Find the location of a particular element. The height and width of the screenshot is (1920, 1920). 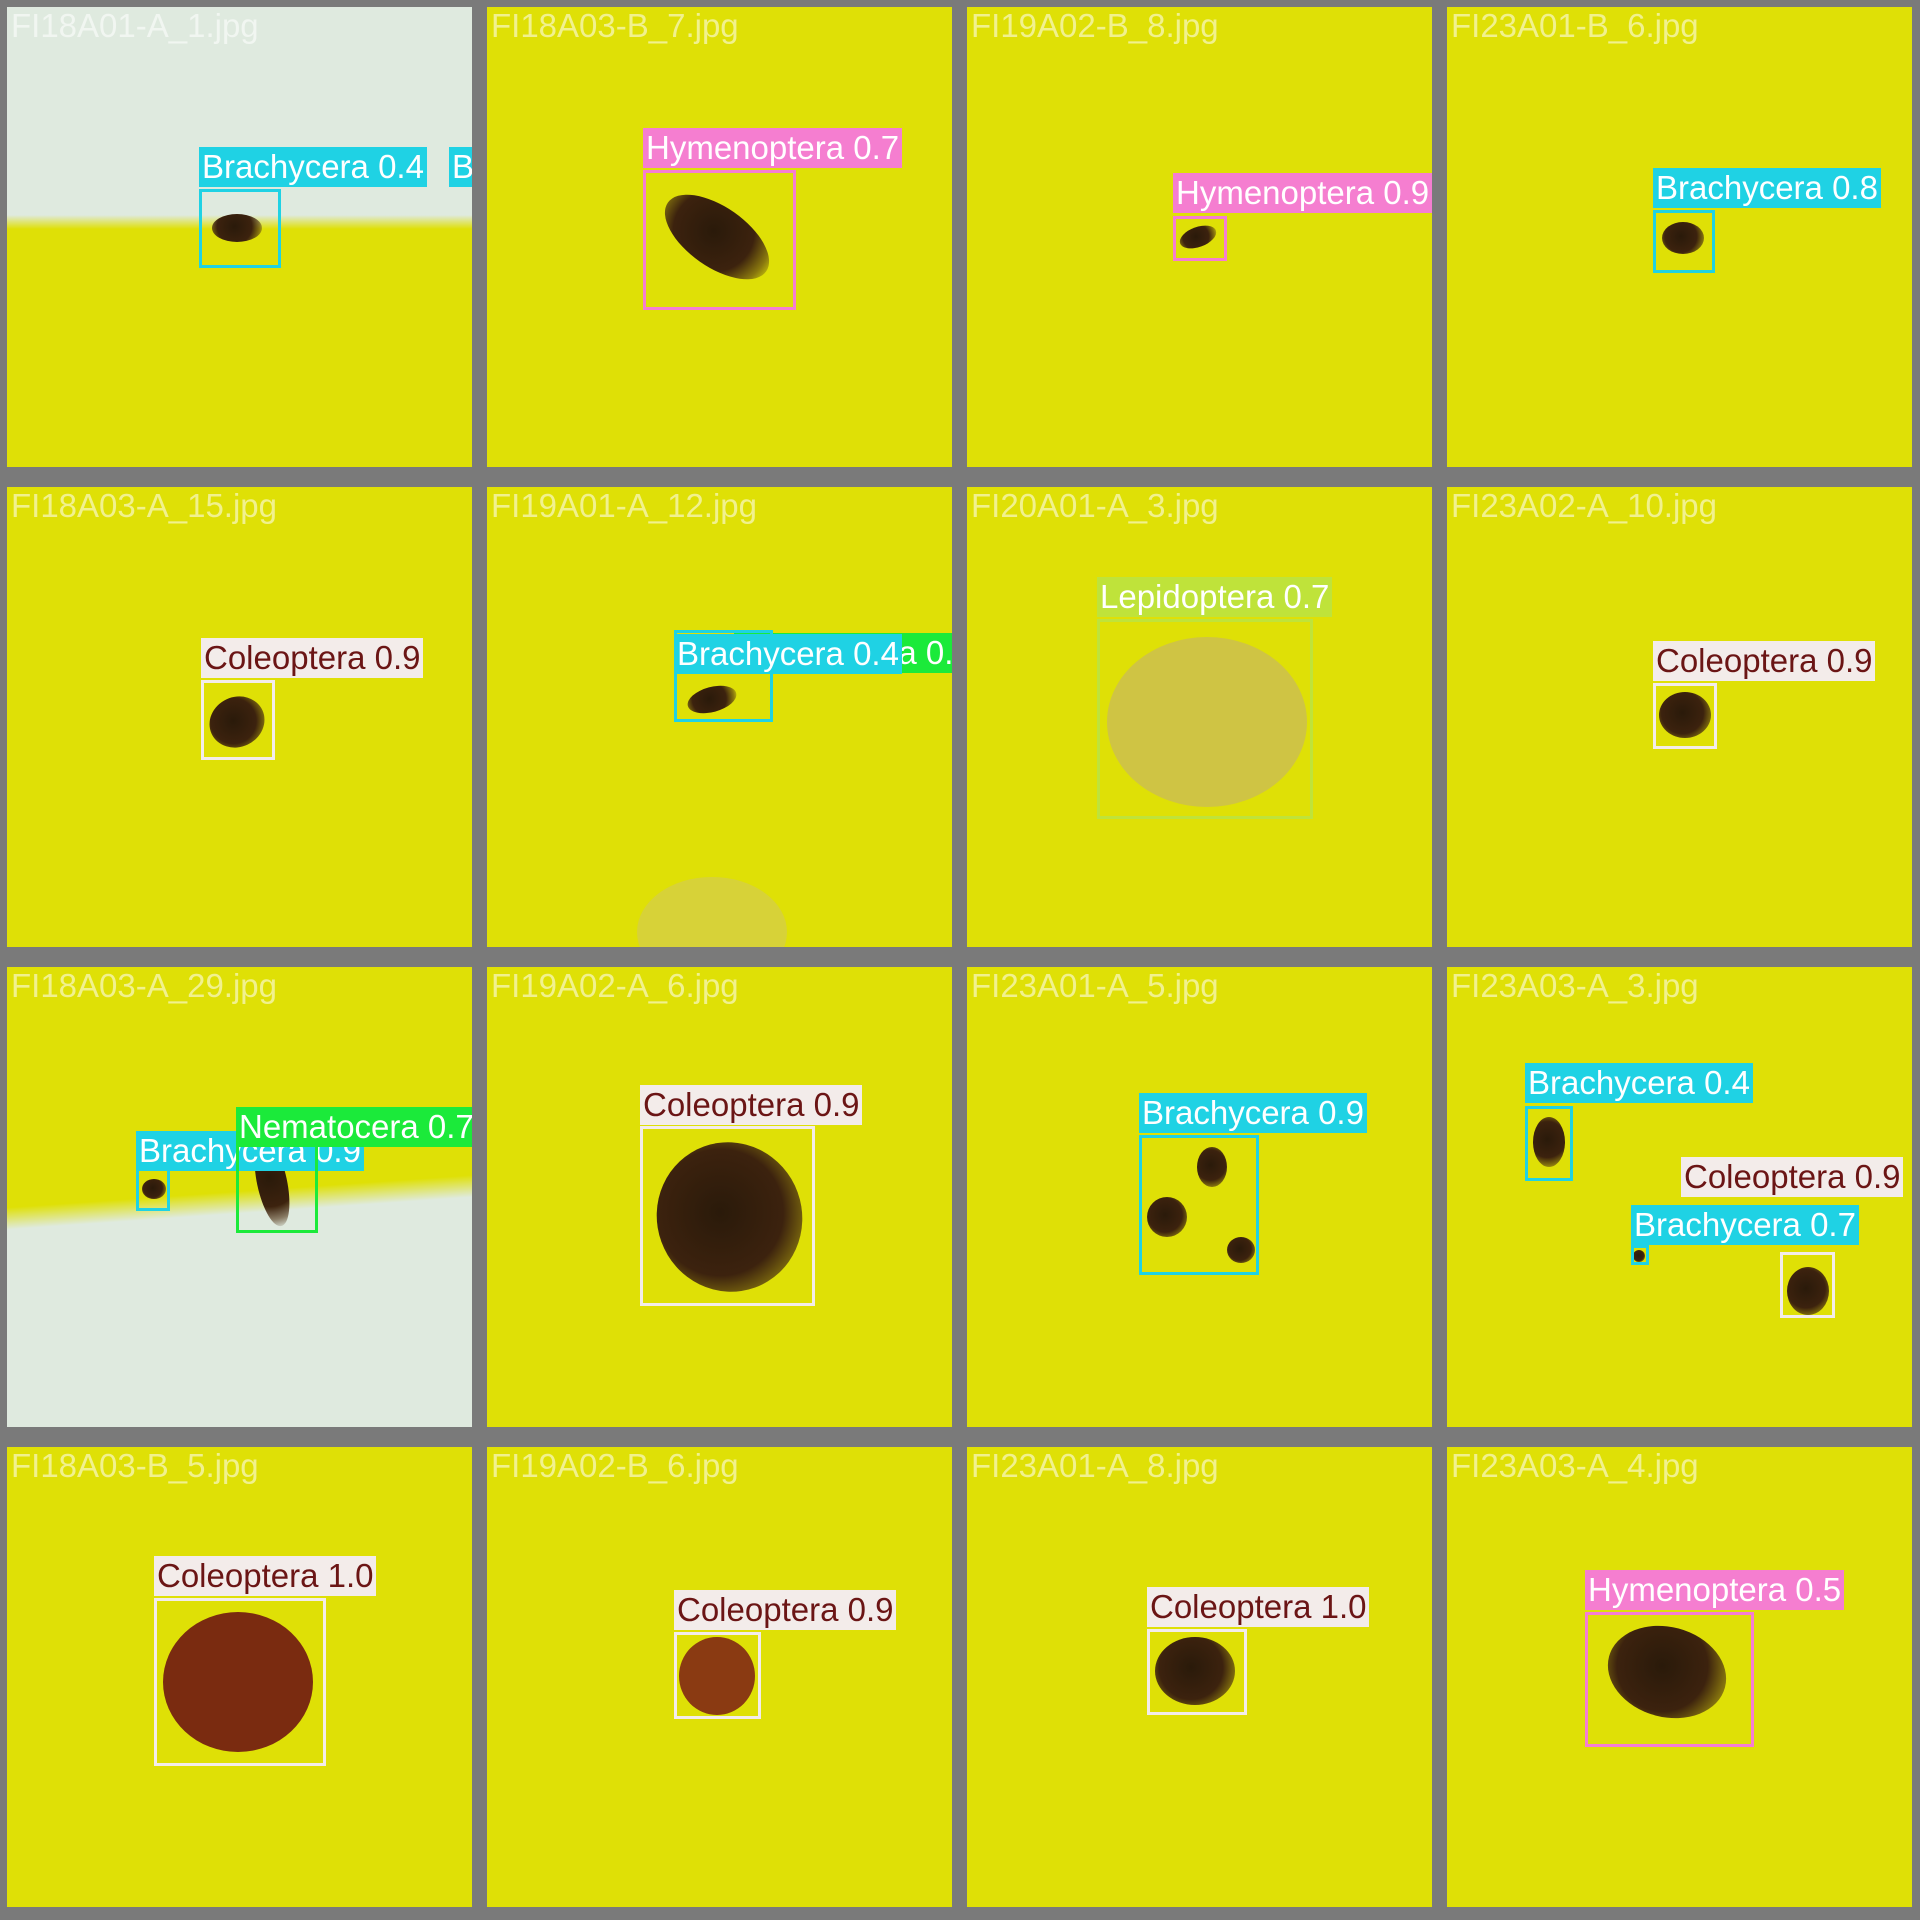

image-filename: FI20A01-A_3.jpg is located at coordinates (1095, 505).